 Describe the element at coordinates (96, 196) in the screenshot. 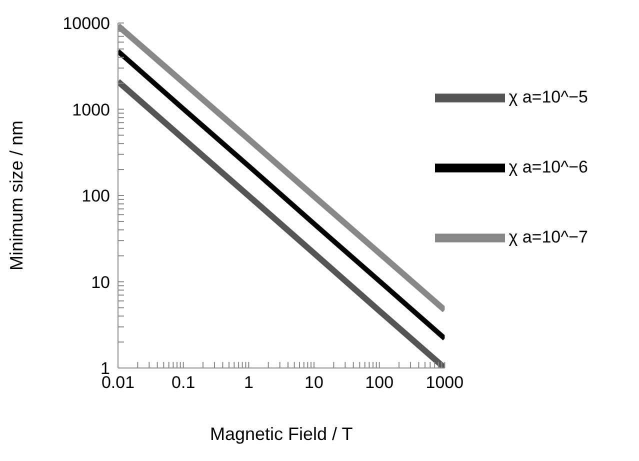

I see `y-tick-label: 100` at that location.